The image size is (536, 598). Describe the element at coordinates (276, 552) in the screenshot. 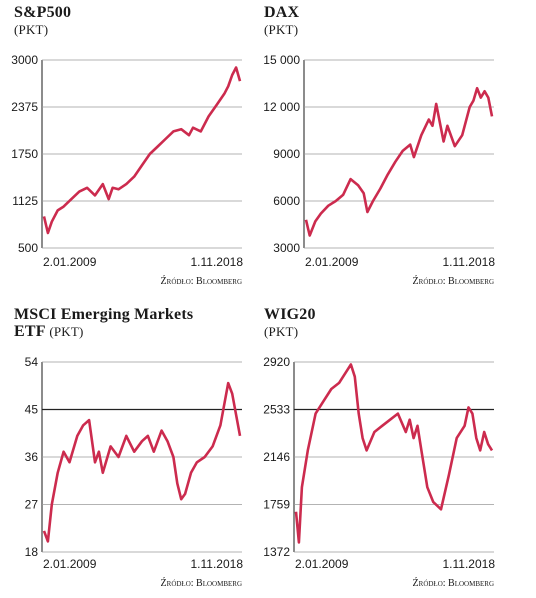

I see `y-tick-label: 1372` at that location.